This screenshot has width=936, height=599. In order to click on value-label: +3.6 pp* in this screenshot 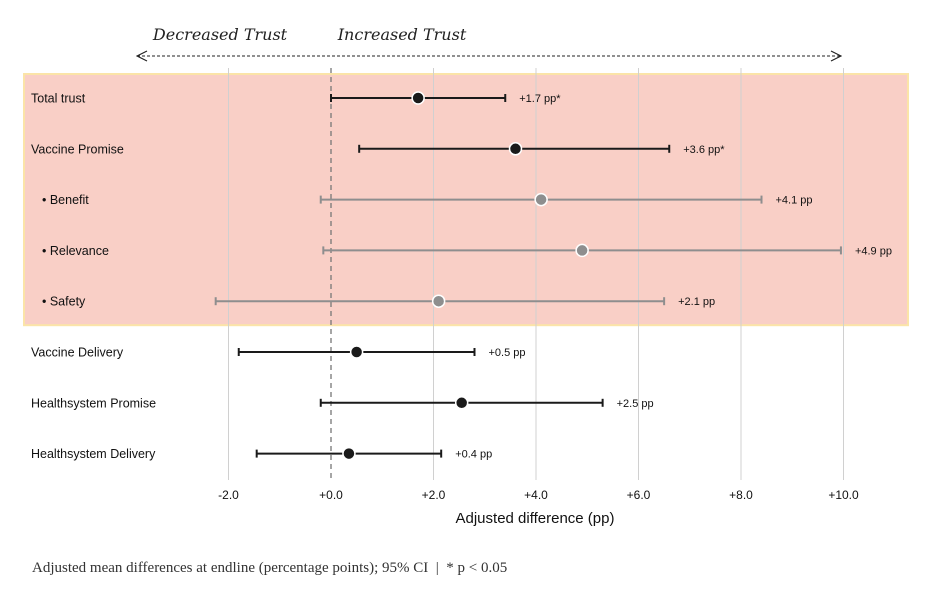, I will do `click(704, 150)`.